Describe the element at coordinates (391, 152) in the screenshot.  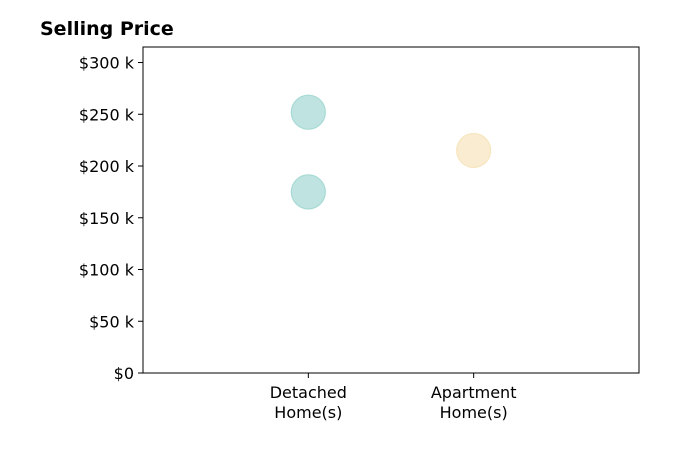
I see `data-points` at that location.